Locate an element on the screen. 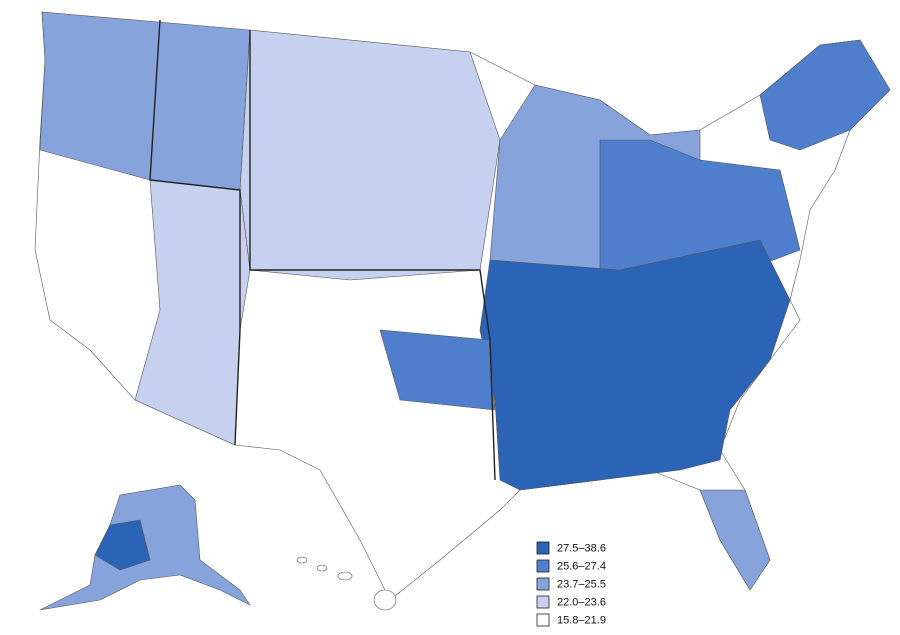 This screenshot has height=635, width=900. southeast-region is located at coordinates (635, 365).